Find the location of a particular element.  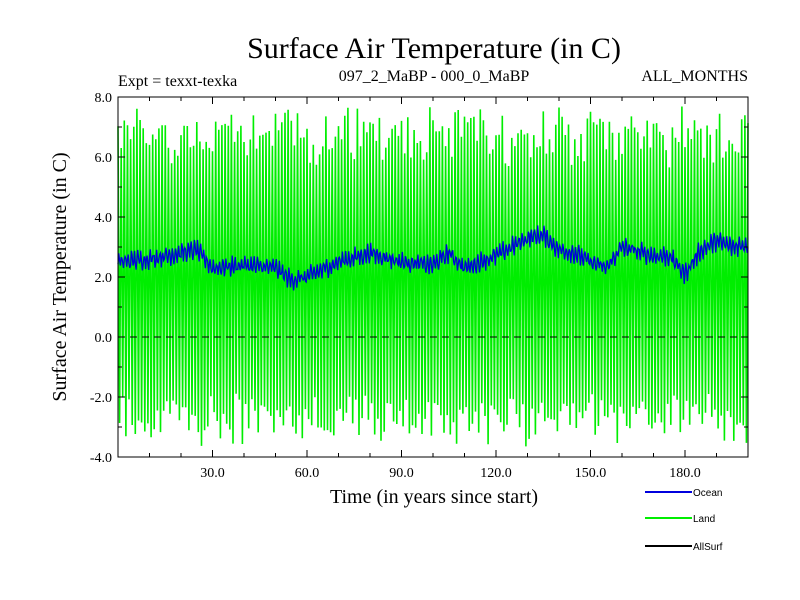

ocean-series-line is located at coordinates (433, 258).